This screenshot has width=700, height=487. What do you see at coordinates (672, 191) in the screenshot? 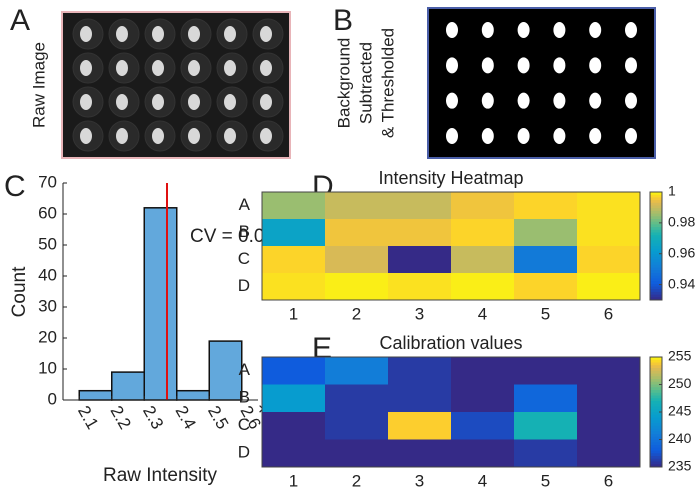
I see `colorbar-tick-label: 1` at bounding box center [672, 191].